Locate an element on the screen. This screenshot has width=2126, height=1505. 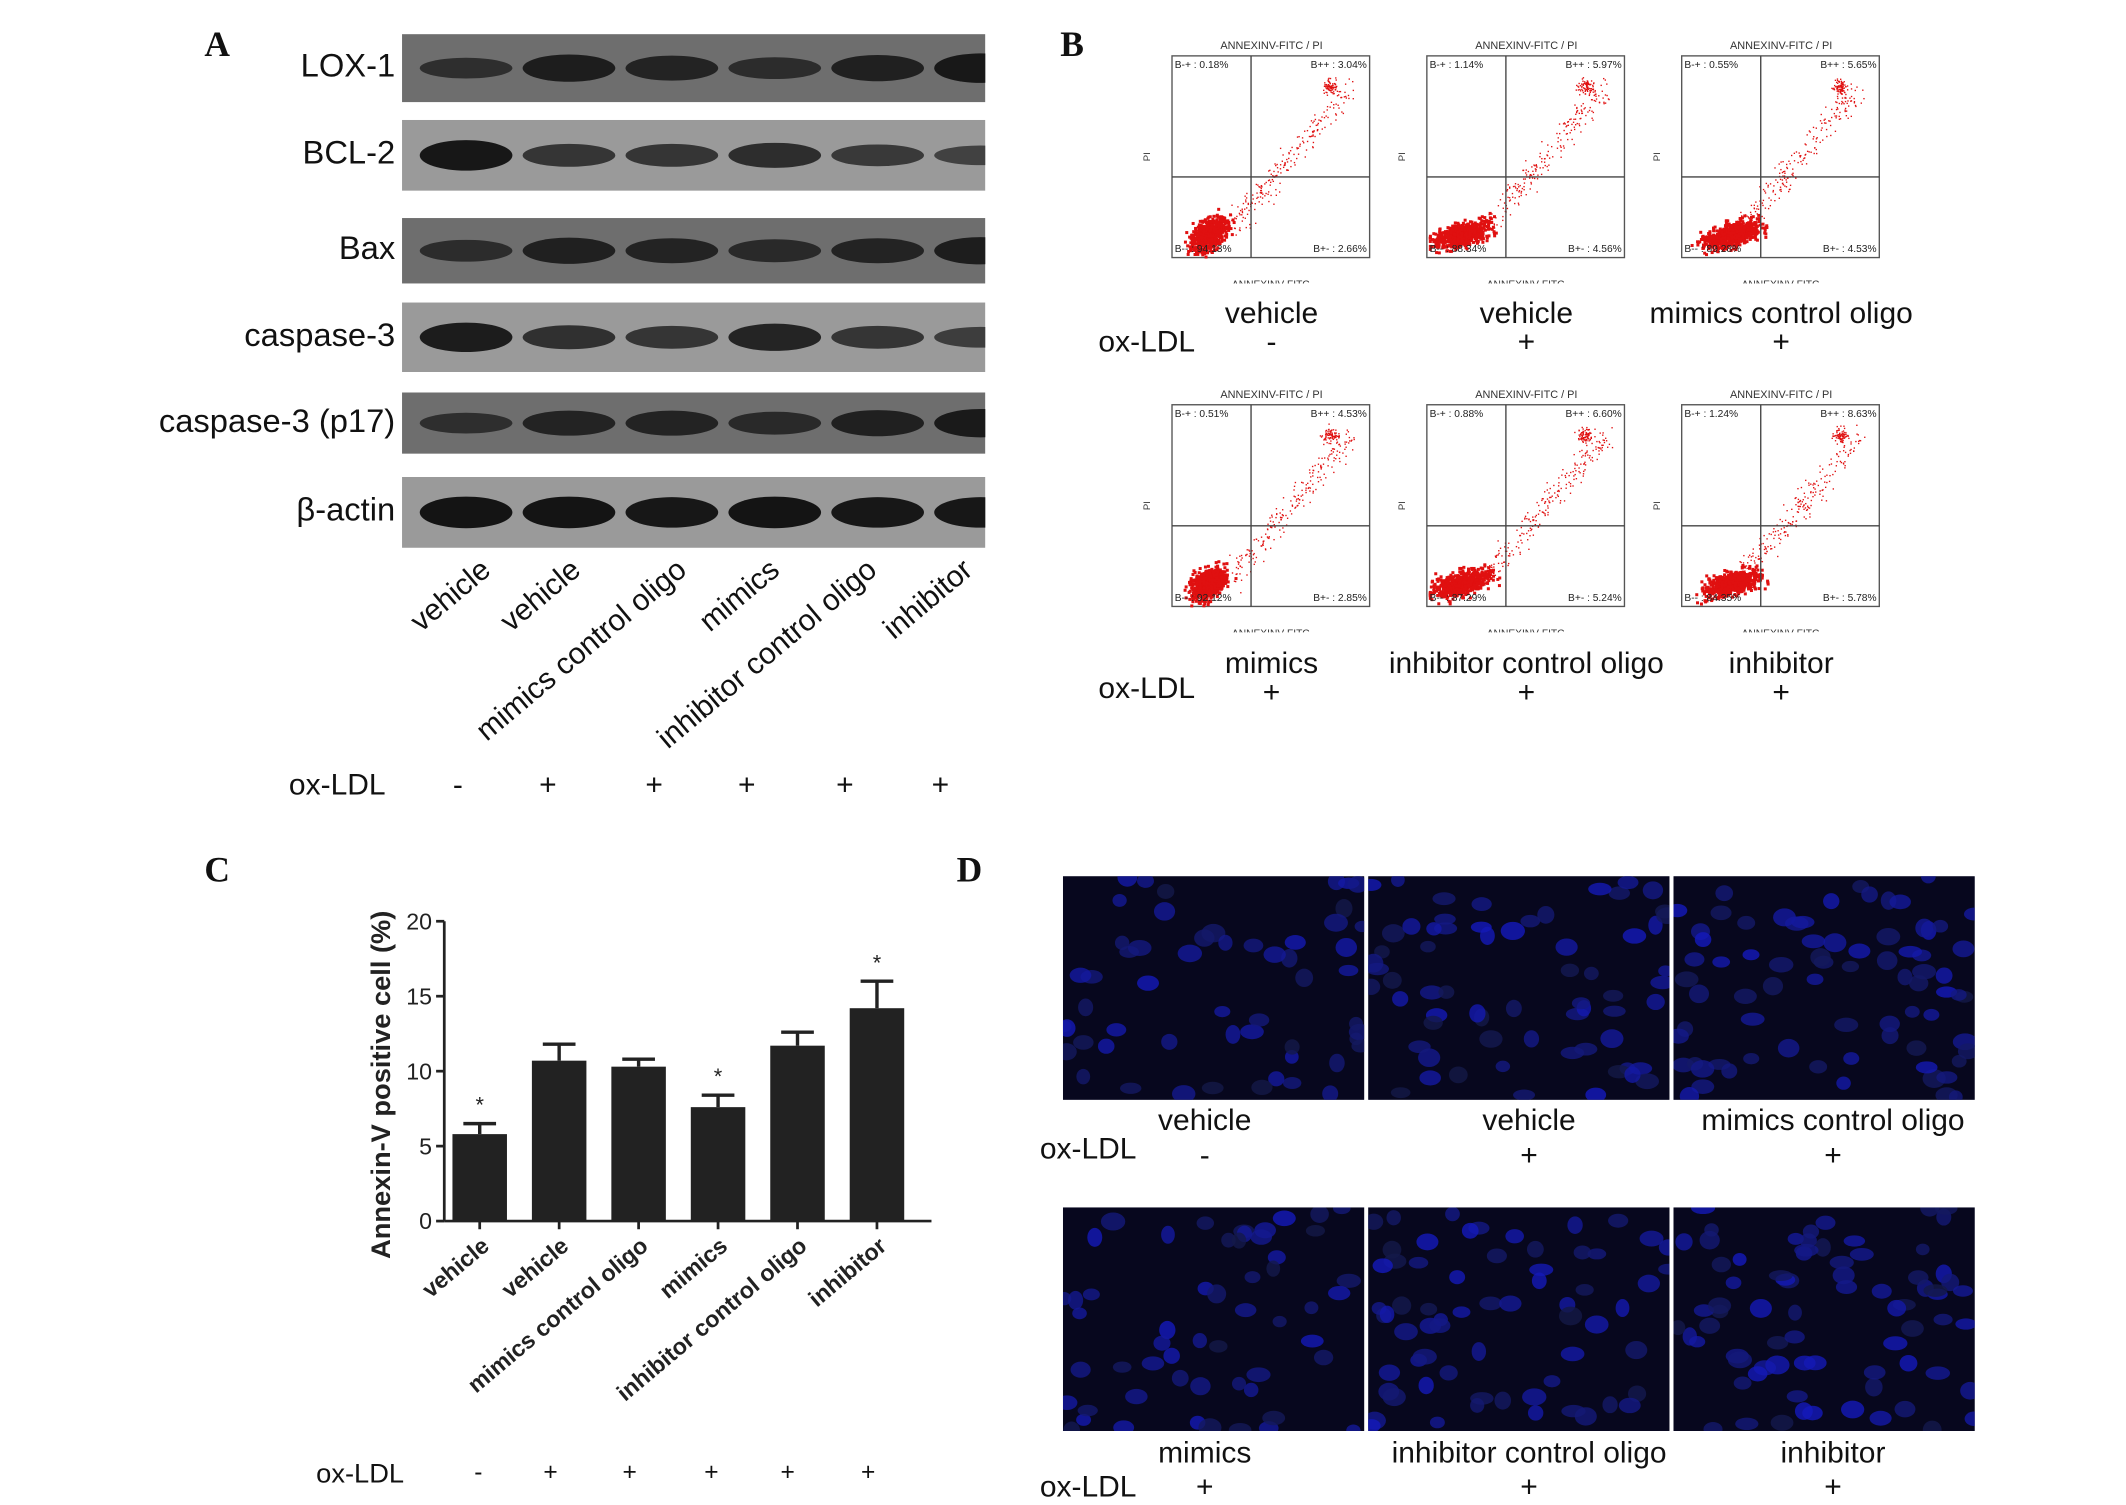
lane-label: vehicle is located at coordinates (540, 595).